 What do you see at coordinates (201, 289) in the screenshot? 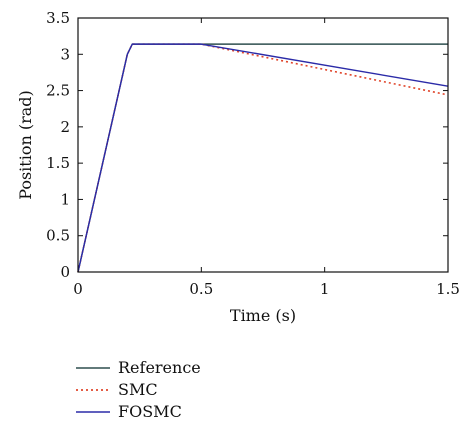
I see `x-tick-label: 0.5` at bounding box center [201, 289].